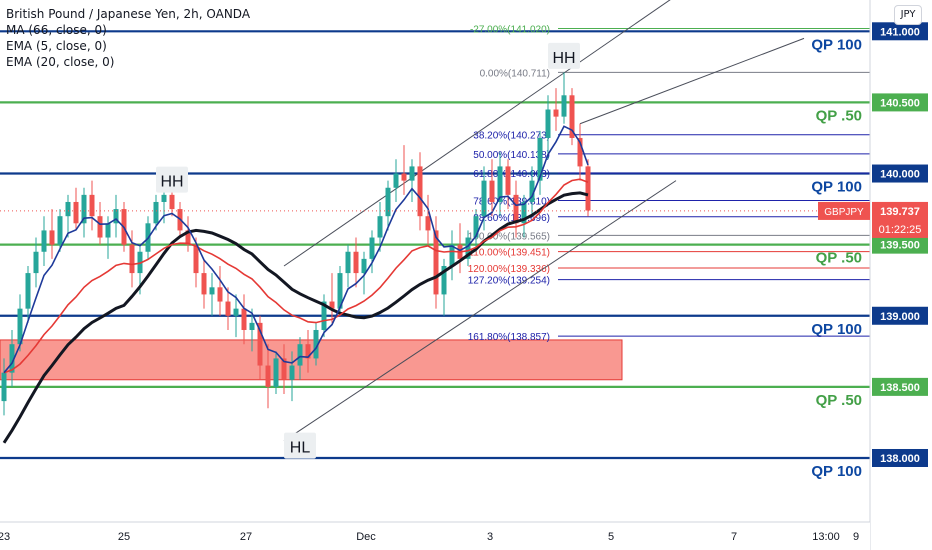  I want to click on price-tick-1: 140.000, so click(900, 175).